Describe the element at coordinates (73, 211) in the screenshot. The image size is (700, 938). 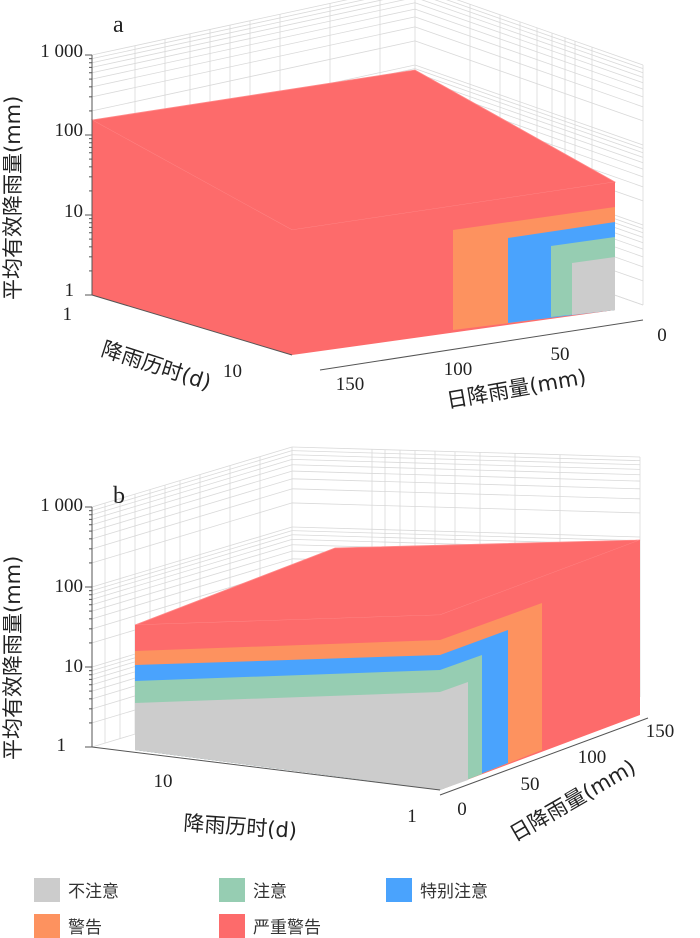
I see `a-z-tick: 10` at that location.